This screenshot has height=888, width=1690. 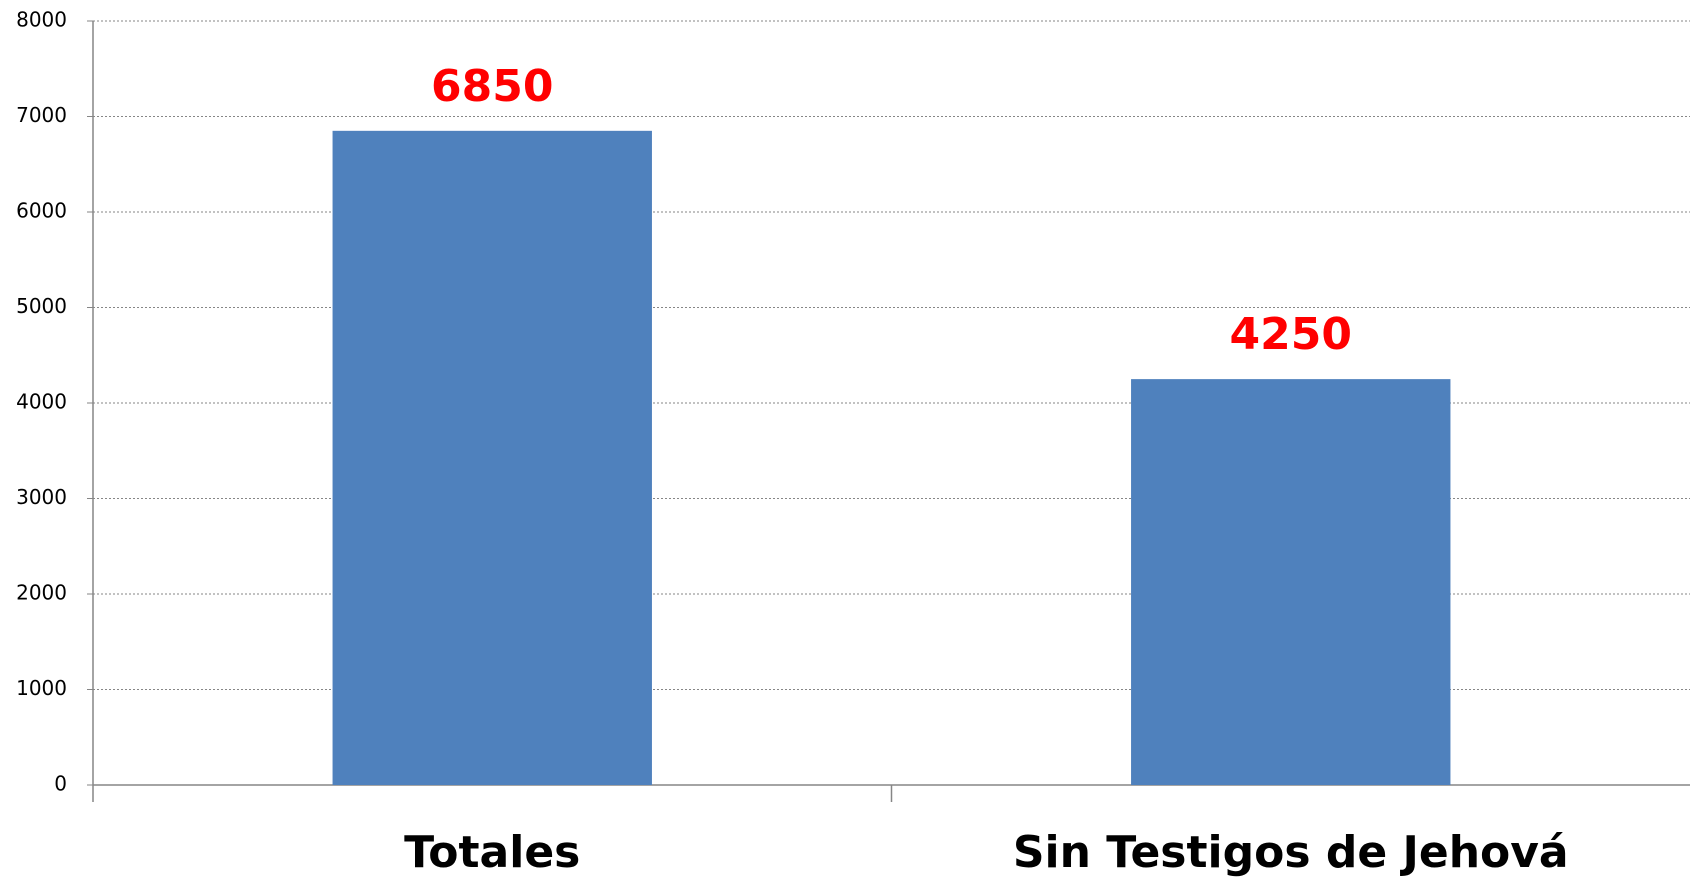 I want to click on value-label: 4250, so click(x=1291, y=334).